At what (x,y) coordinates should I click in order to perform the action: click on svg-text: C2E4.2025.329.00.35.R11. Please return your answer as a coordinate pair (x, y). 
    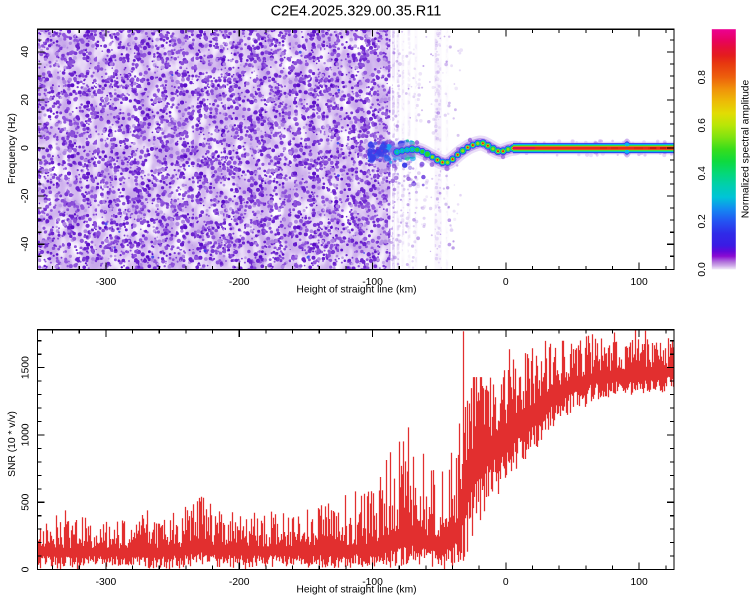
    Looking at the image, I should click on (356, 12).